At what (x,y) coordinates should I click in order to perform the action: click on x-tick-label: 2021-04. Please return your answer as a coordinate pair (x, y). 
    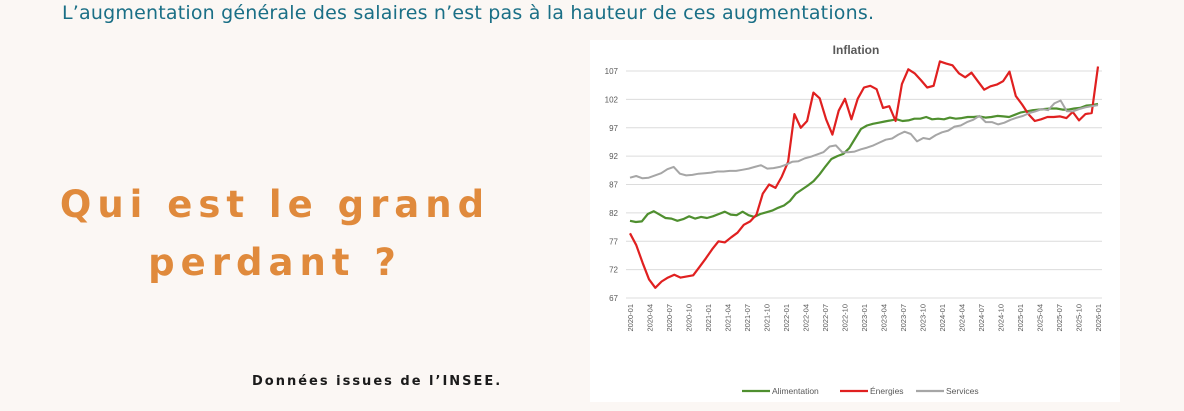
    Looking at the image, I should click on (728, 318).